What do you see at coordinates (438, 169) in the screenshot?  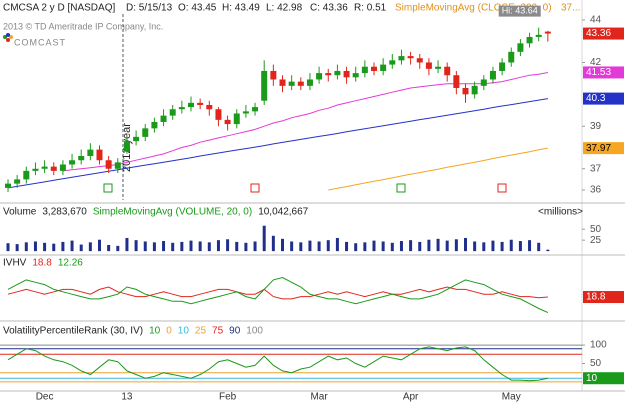 I see `moving-average` at bounding box center [438, 169].